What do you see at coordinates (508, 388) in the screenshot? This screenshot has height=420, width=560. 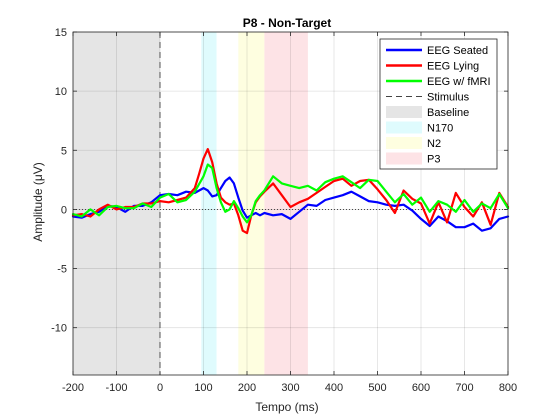 I see `x-tick-label: 800` at bounding box center [508, 388].